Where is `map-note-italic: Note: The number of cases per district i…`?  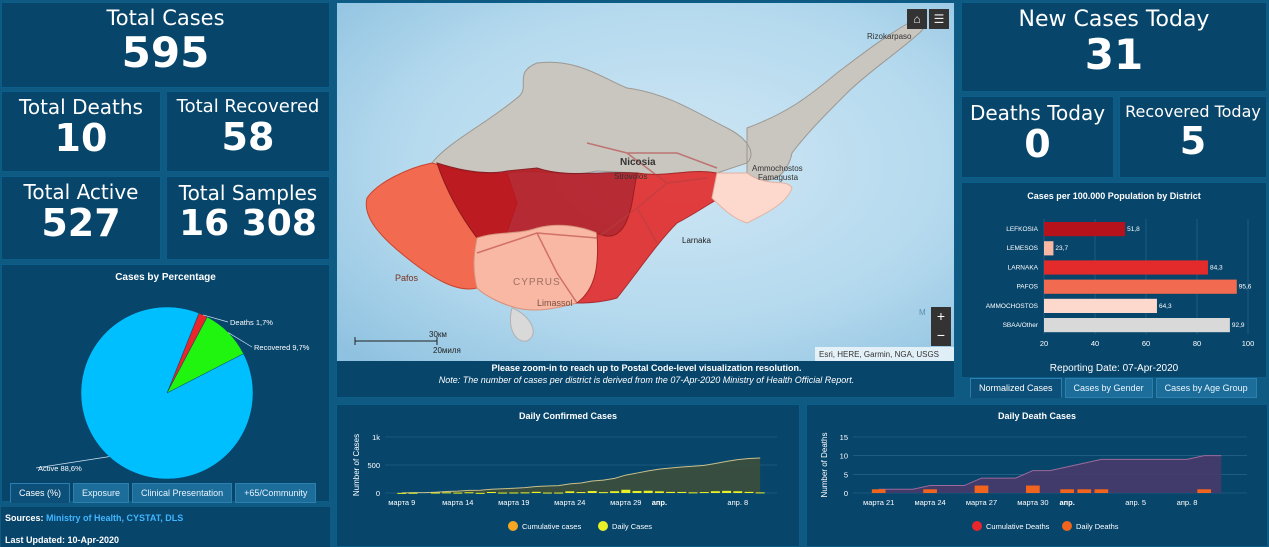
map-note-italic: Note: The number of cases per district i… is located at coordinates (646, 380).